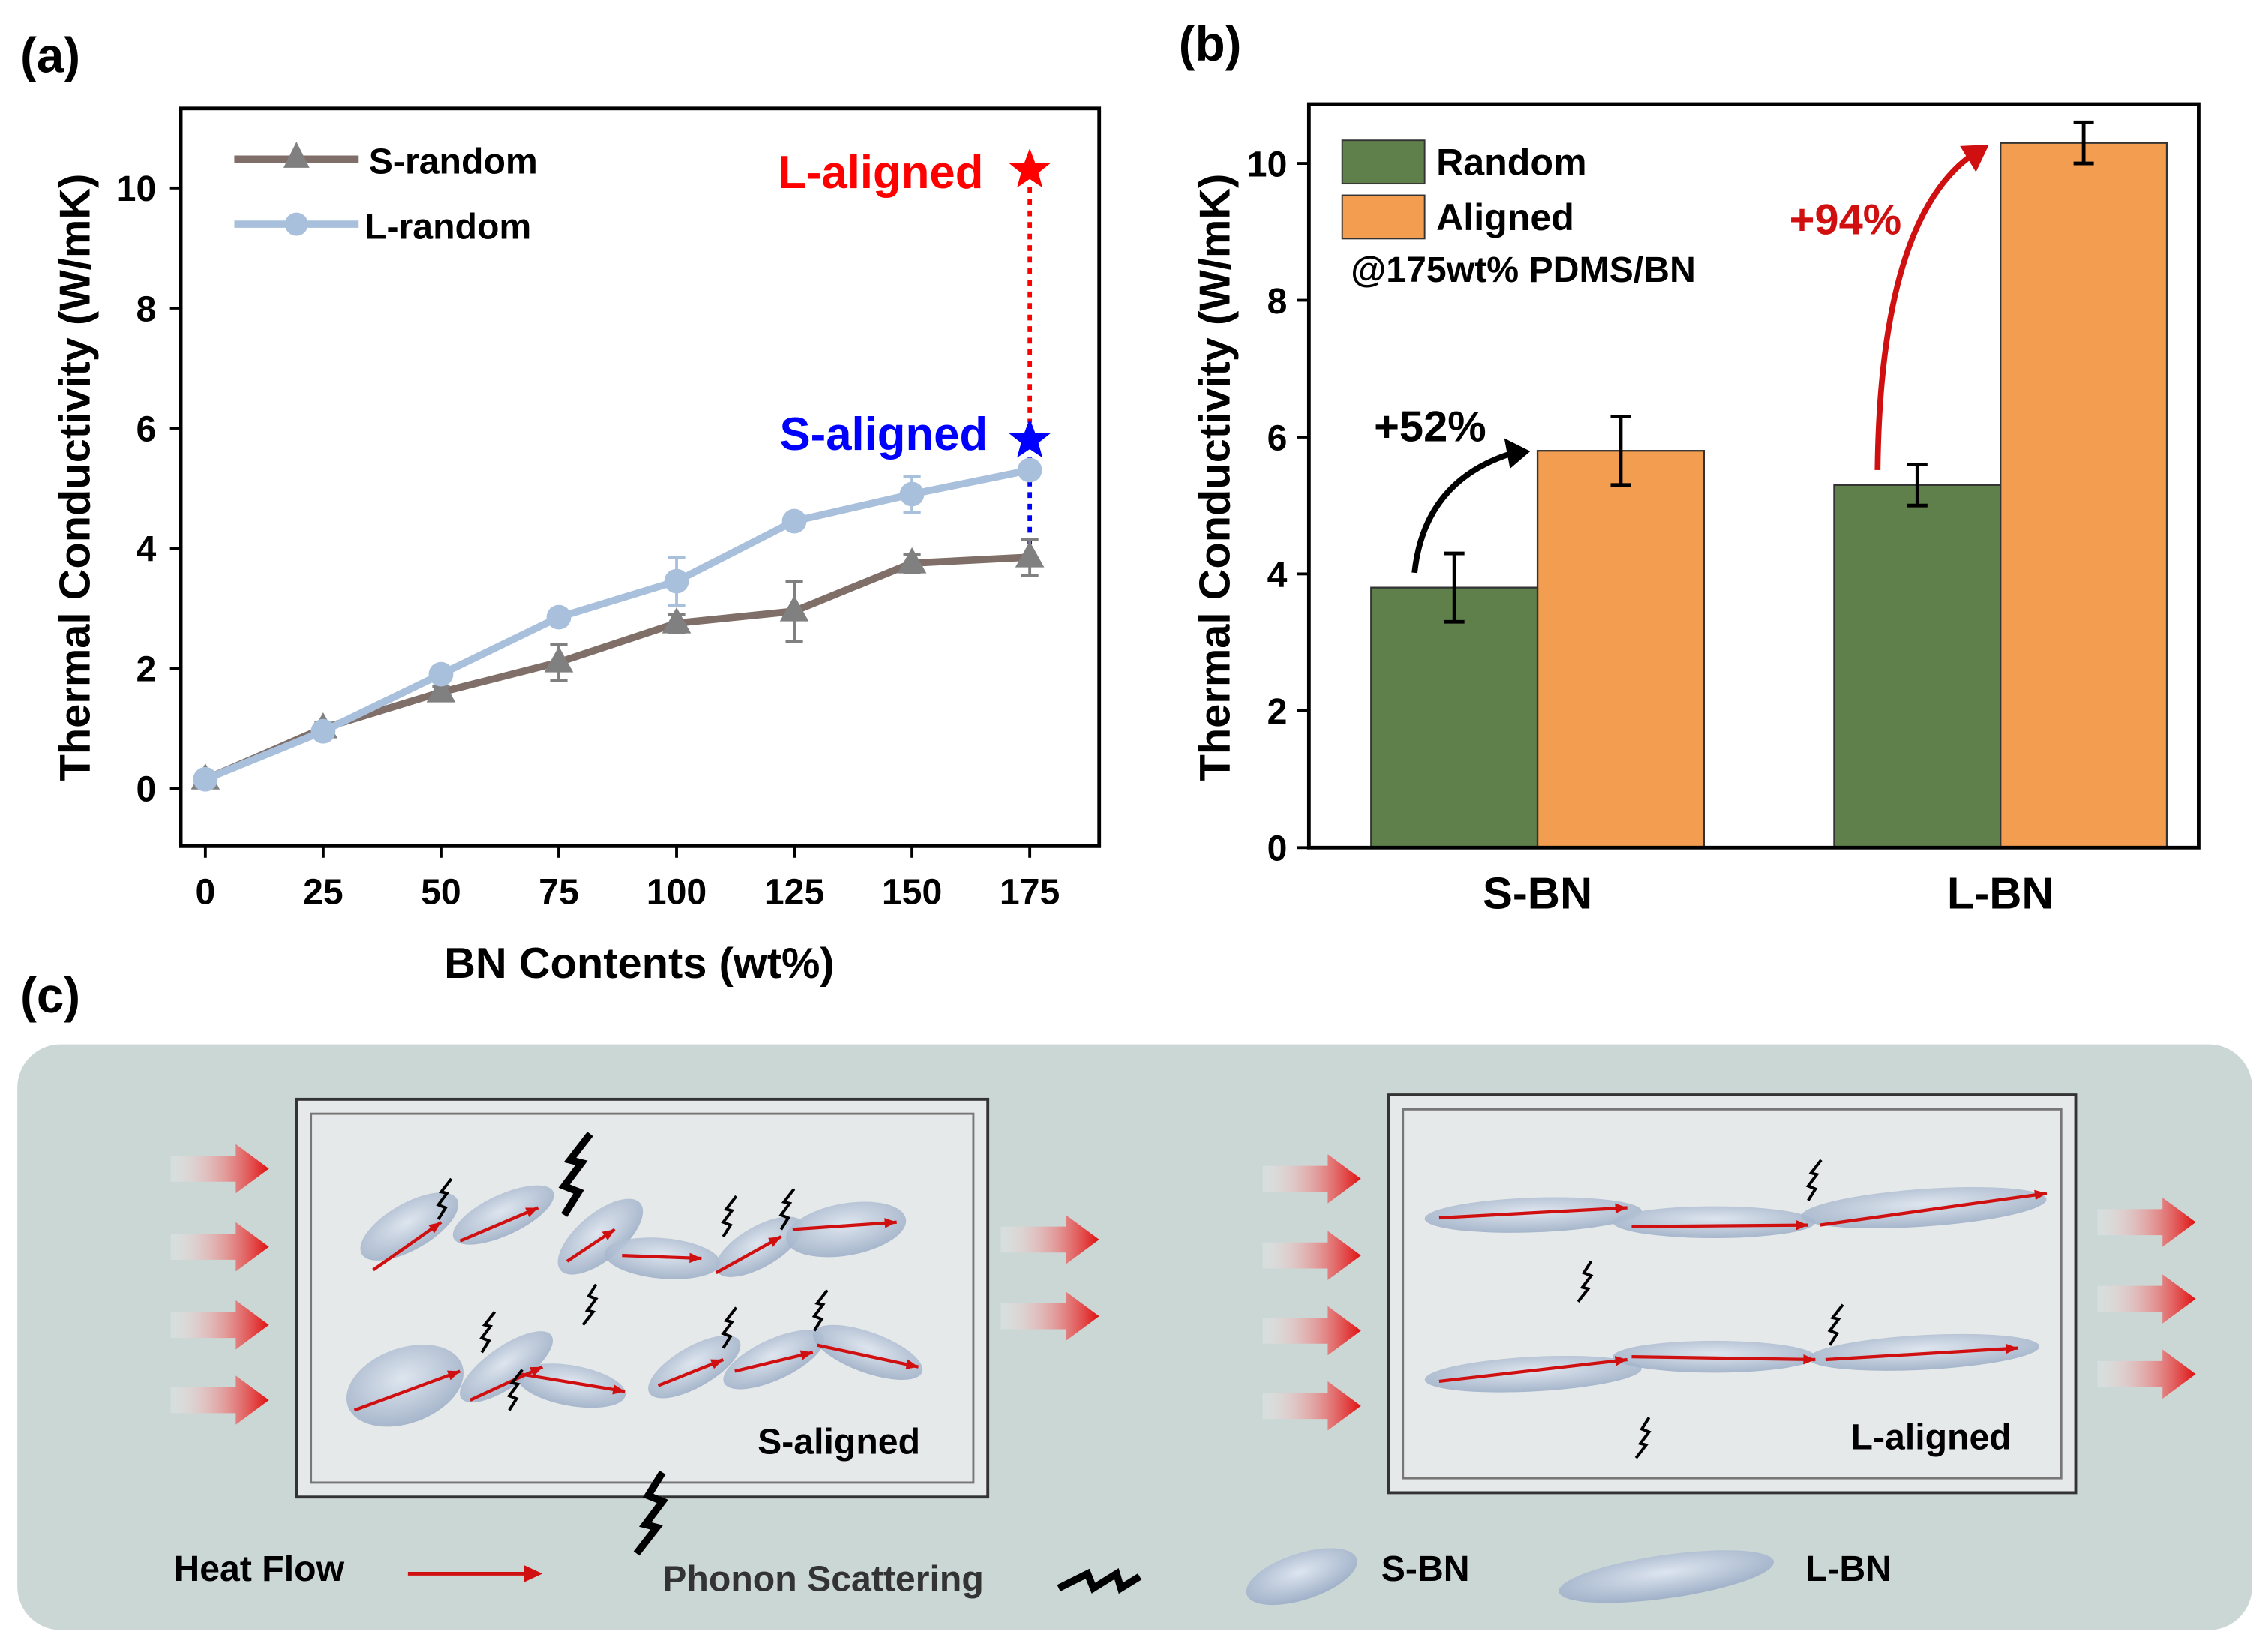 The image size is (2268, 1646). Describe the element at coordinates (441, 892) in the screenshot. I see `x-tick-label-a: 50` at that location.